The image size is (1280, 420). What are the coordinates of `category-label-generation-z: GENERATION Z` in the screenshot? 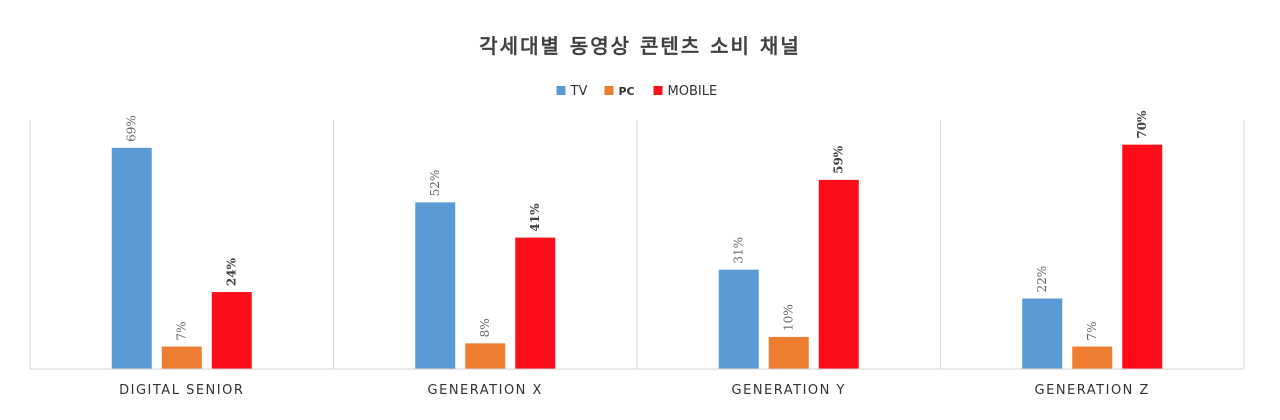 It's located at (1092, 390).